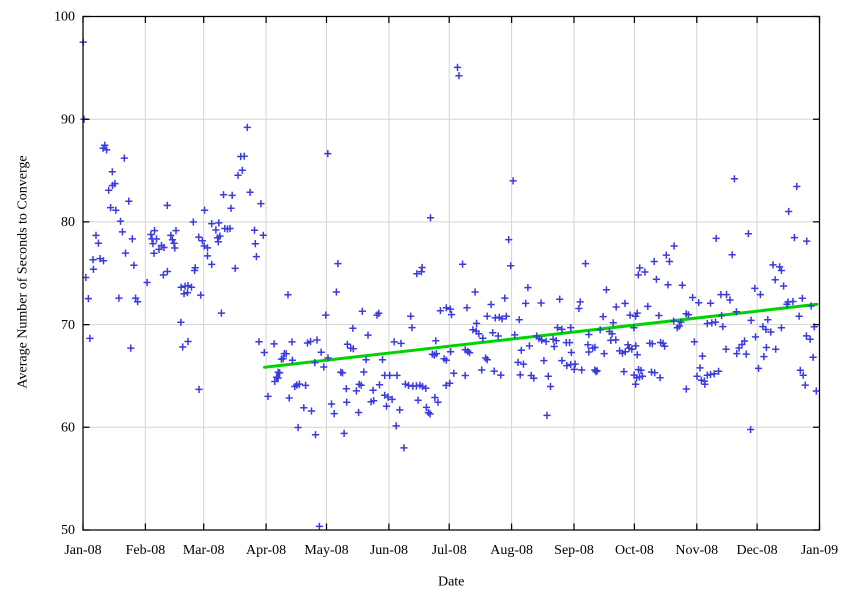 The width and height of the screenshot is (846, 594). I want to click on svg-text: 50, so click(68, 530).